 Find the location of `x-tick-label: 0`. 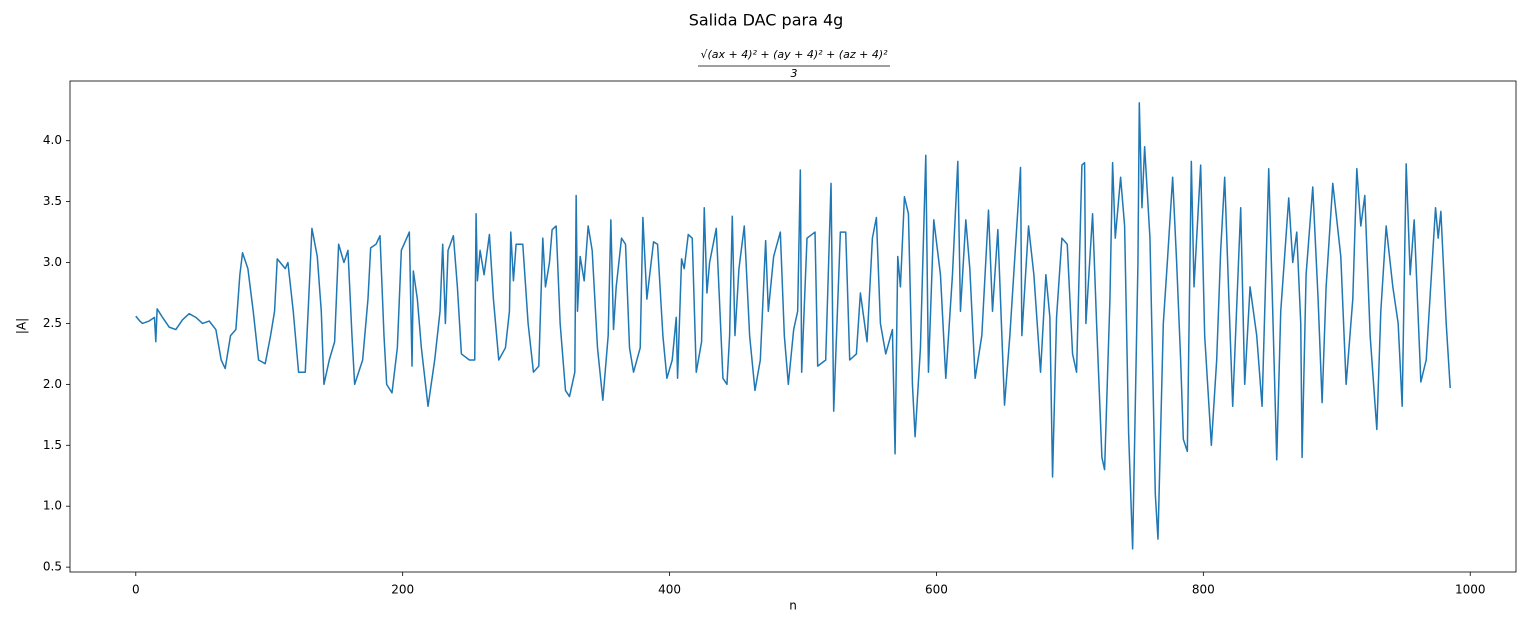

x-tick-label: 0 is located at coordinates (136, 590).